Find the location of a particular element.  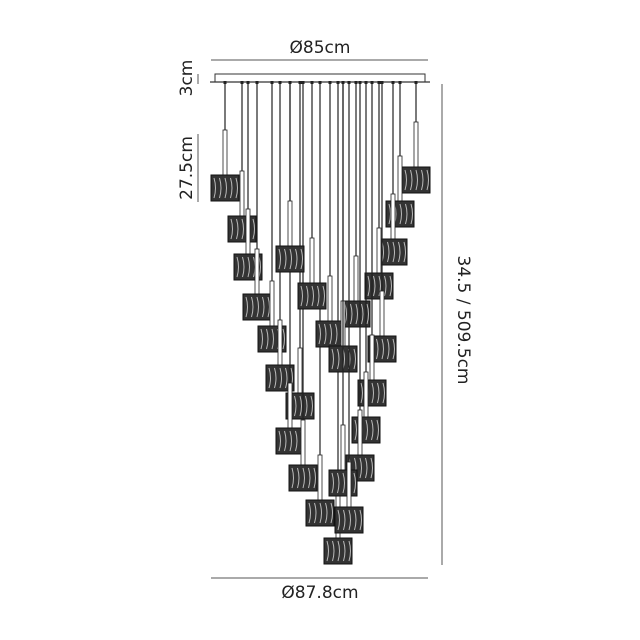

ceiling-canopy is located at coordinates (320, 78).